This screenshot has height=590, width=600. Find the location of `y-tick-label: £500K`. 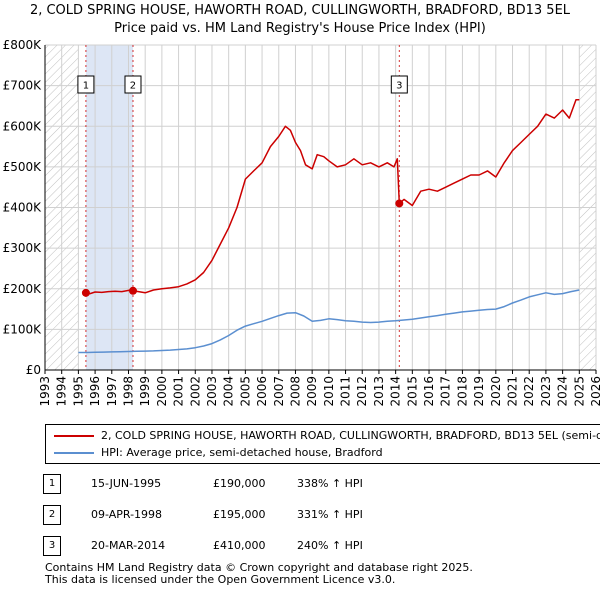

y-tick-label: £500K is located at coordinates (23, 167).